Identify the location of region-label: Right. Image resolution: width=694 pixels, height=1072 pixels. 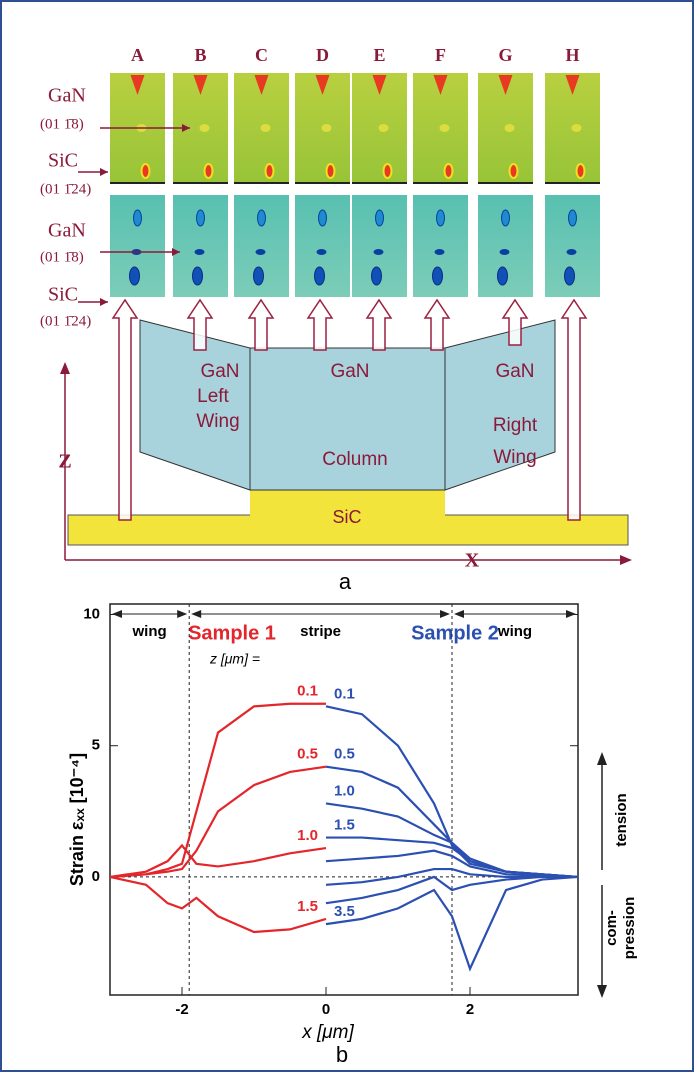
(515, 425).